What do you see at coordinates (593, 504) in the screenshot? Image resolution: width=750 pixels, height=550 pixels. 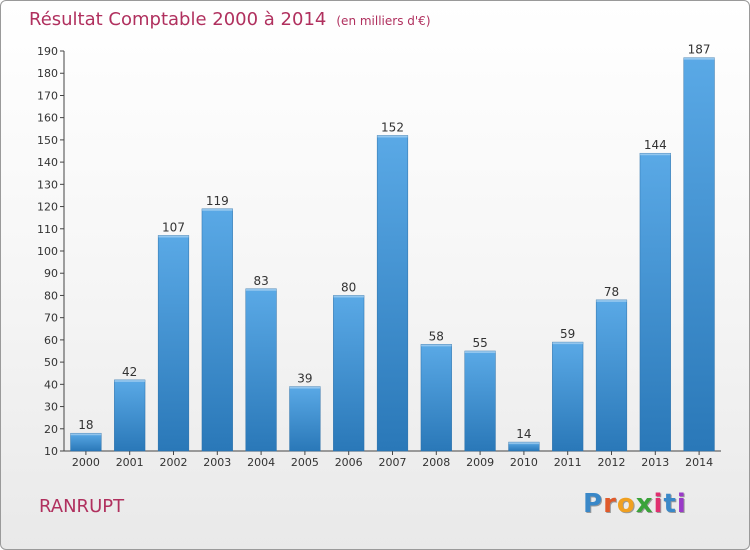 I see `logo-letter: P` at bounding box center [593, 504].